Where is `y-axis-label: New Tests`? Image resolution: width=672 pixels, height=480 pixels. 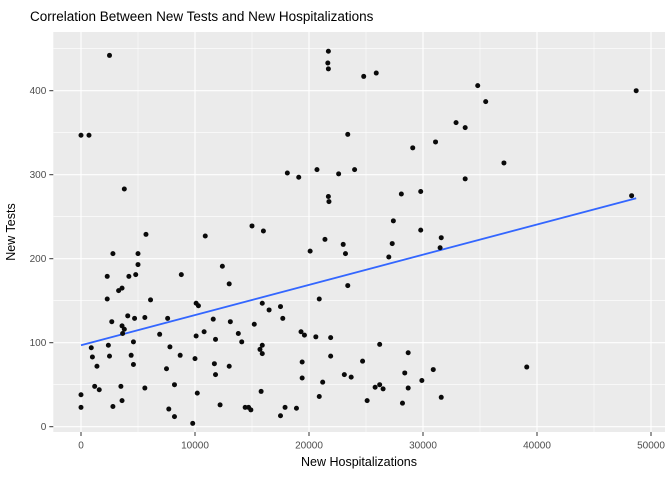 y-axis-label: New Tests is located at coordinates (11, 231).